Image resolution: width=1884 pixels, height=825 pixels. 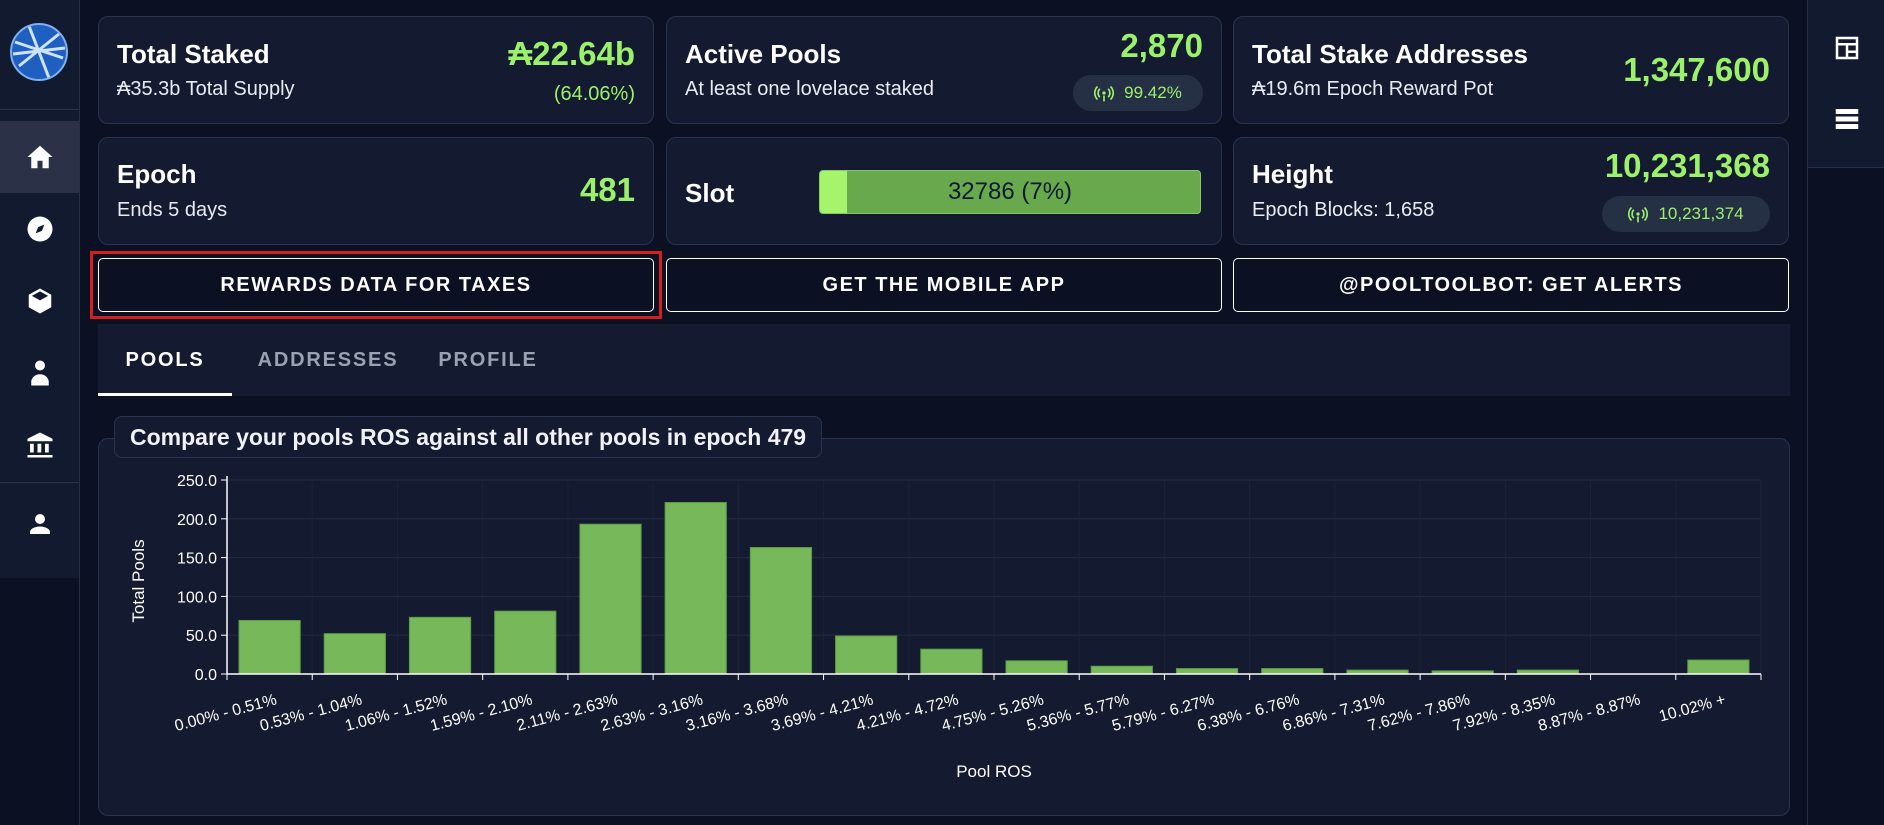 I want to click on user-icon, so click(x=39, y=524).